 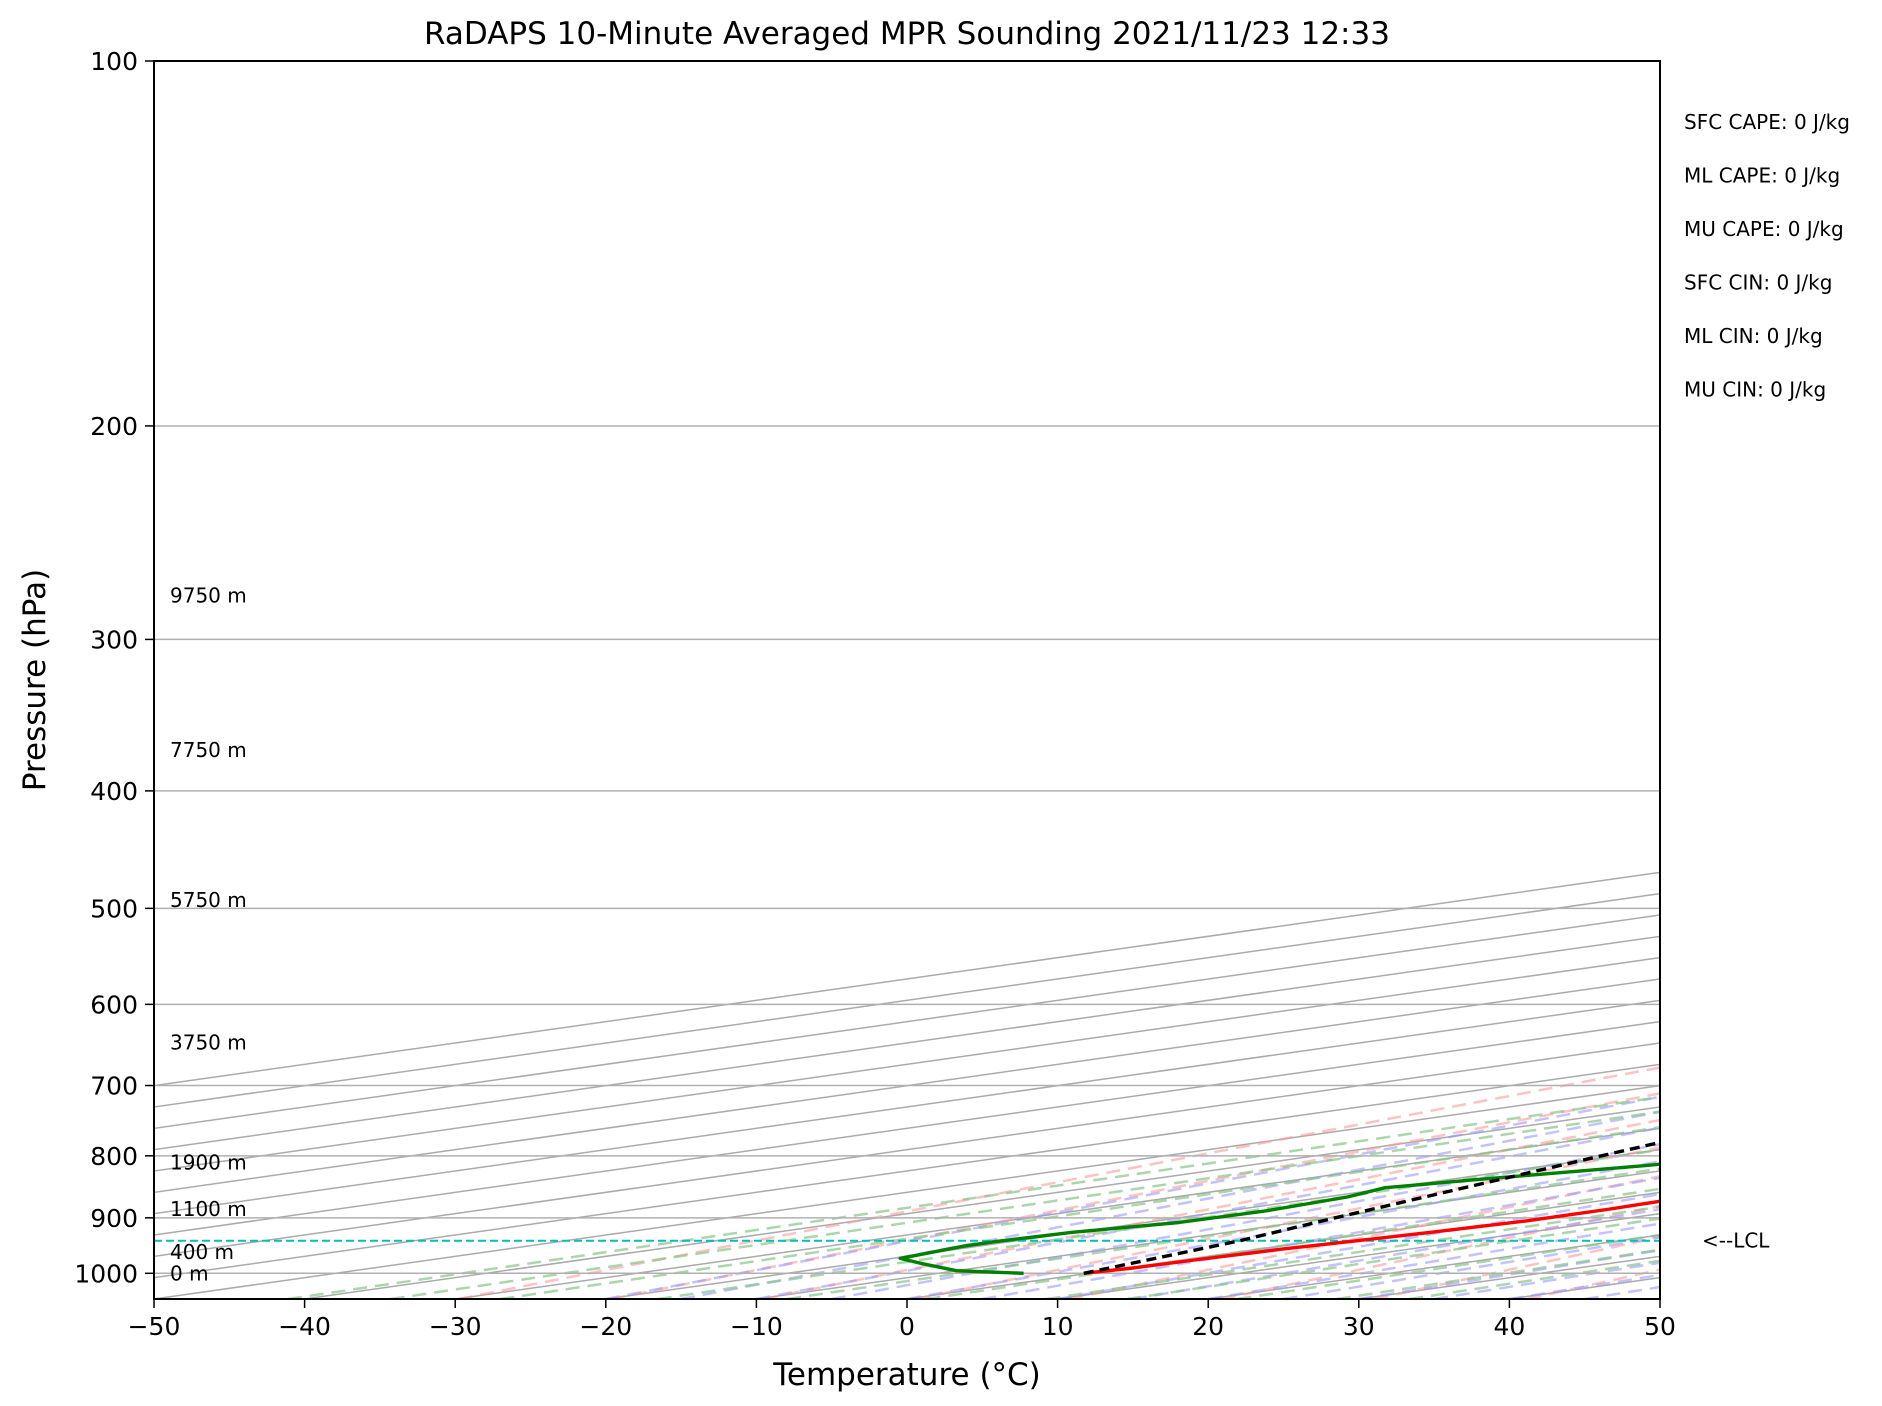 I want to click on x-tick-label: −20, so click(x=605, y=1326).